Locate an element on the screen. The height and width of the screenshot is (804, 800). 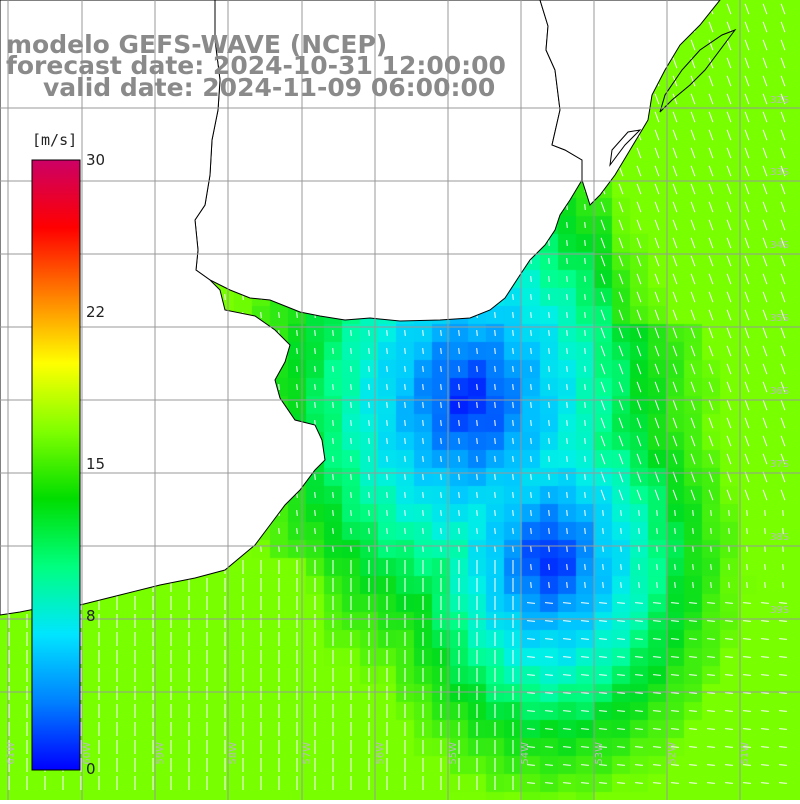
lon-label: 54W is located at coordinates (525, 753).